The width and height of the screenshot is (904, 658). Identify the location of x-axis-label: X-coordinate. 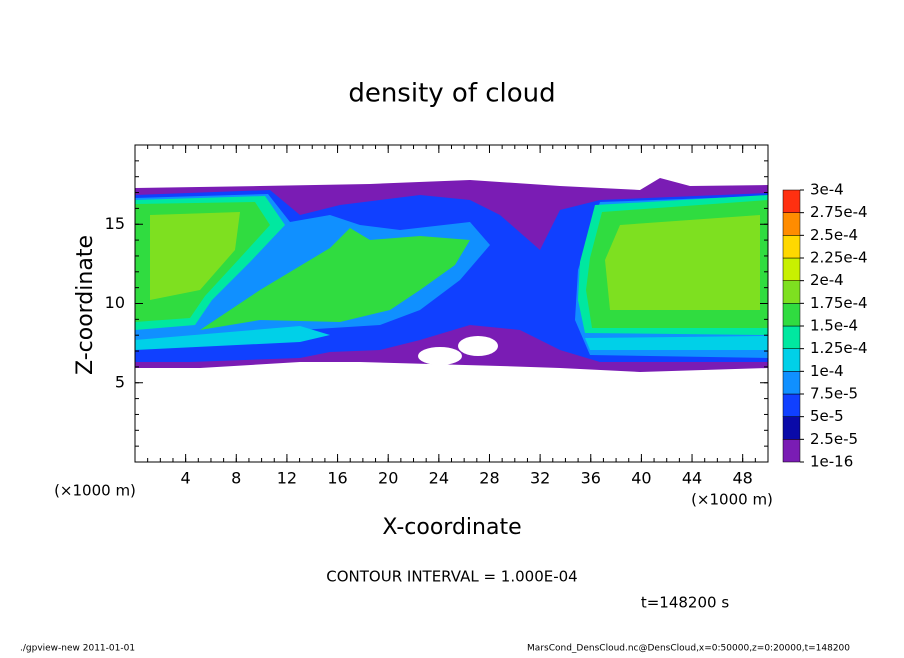
(451, 527).